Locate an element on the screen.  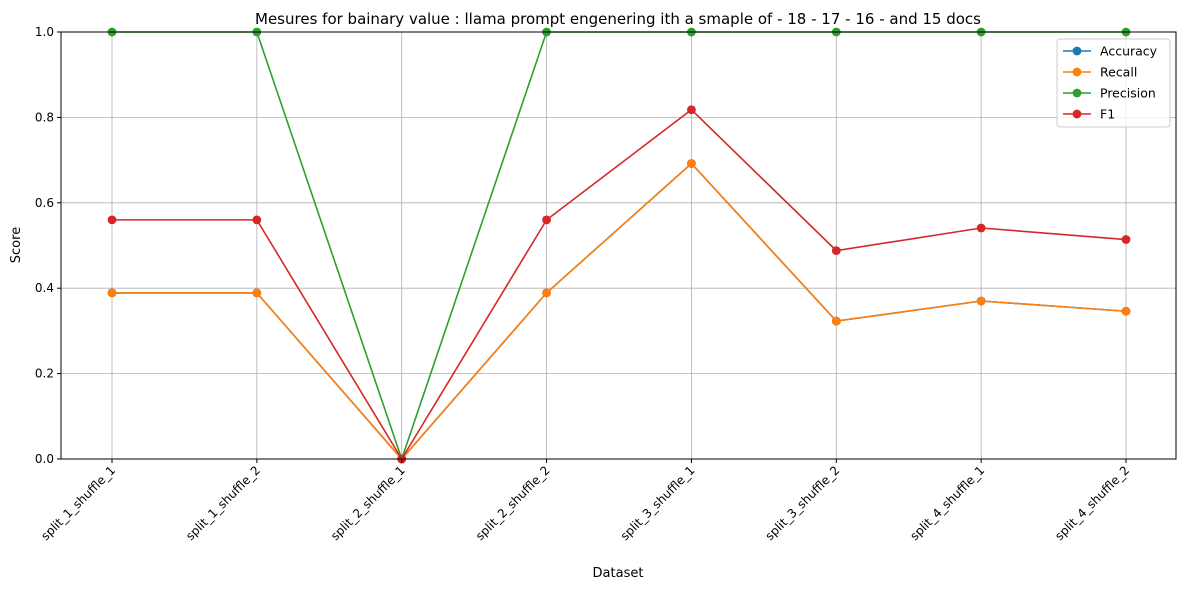
y-tick-label: 0.4 is located at coordinates (44, 288).